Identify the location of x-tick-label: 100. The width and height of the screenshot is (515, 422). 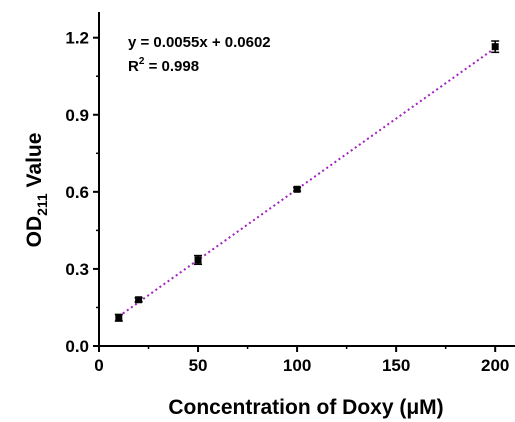
(297, 365).